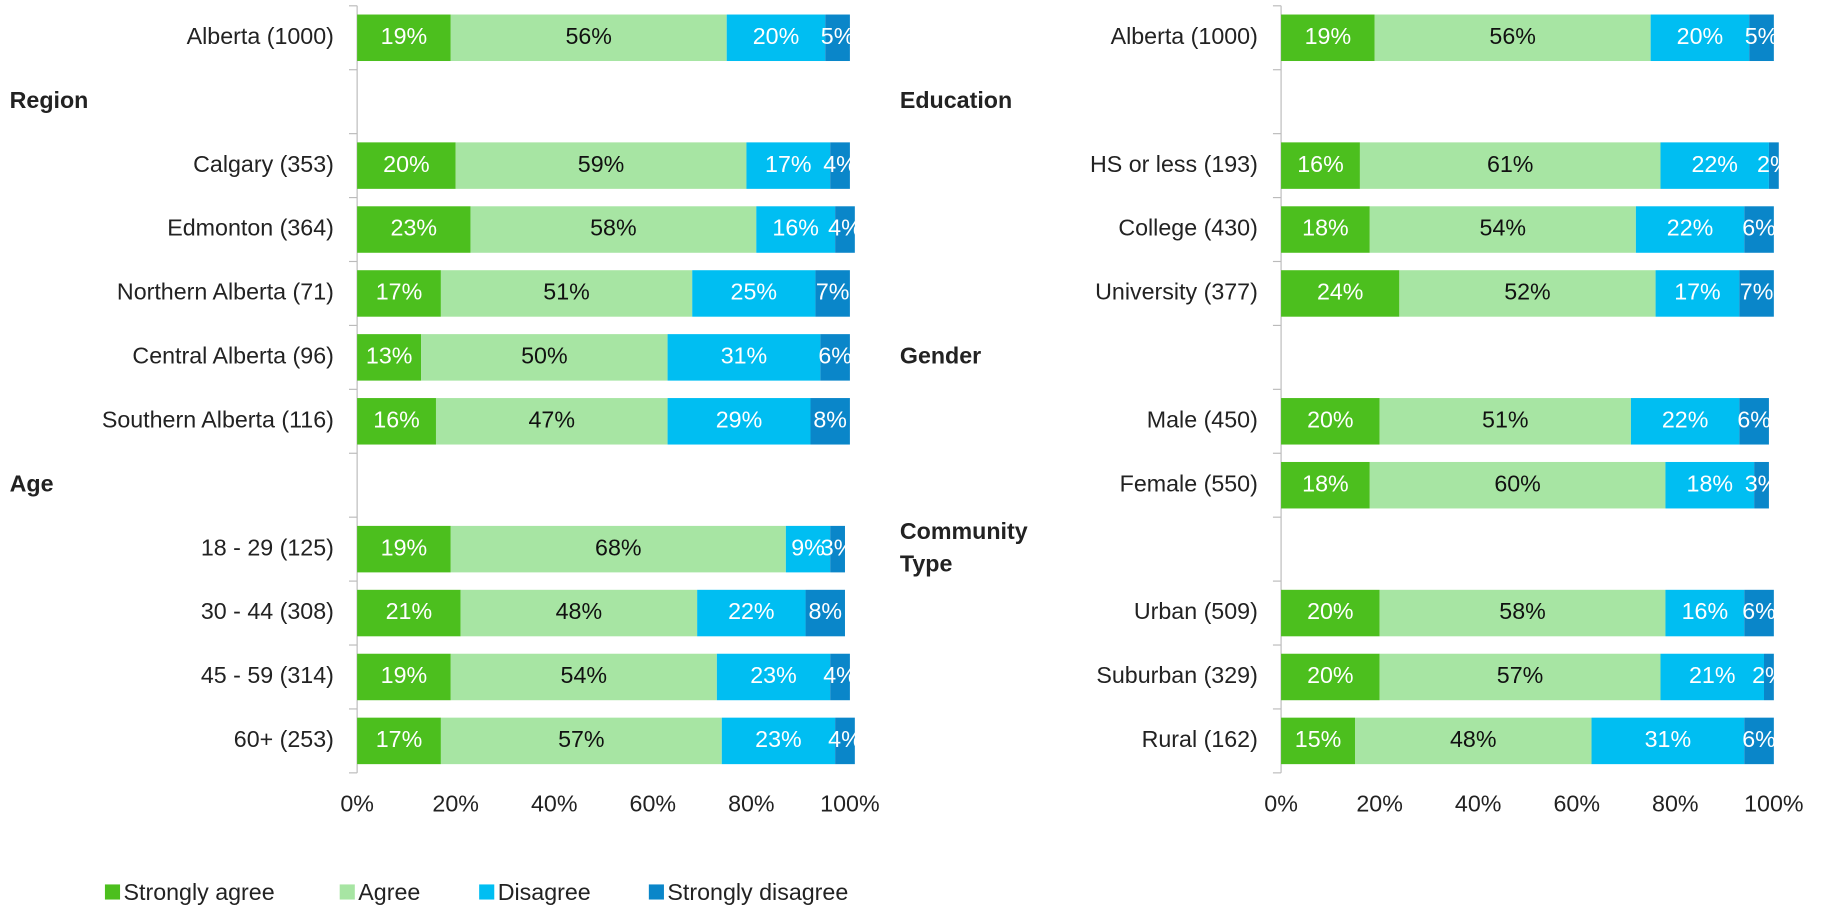 This screenshot has height=910, width=1823. I want to click on section-header: Community Type, so click(967, 547).